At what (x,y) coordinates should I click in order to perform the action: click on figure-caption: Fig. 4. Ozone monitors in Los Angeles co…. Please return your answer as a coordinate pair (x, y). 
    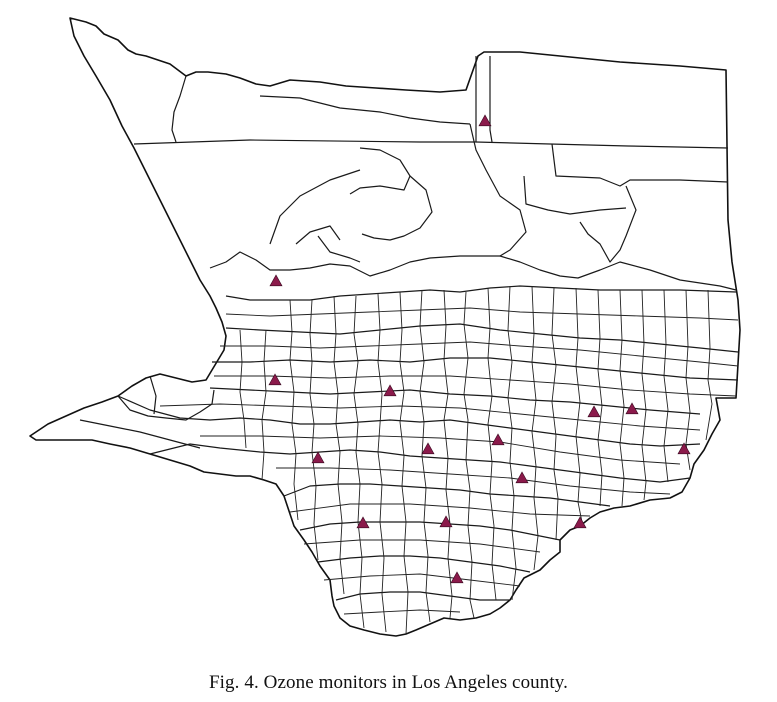
    Looking at the image, I should click on (388, 682).